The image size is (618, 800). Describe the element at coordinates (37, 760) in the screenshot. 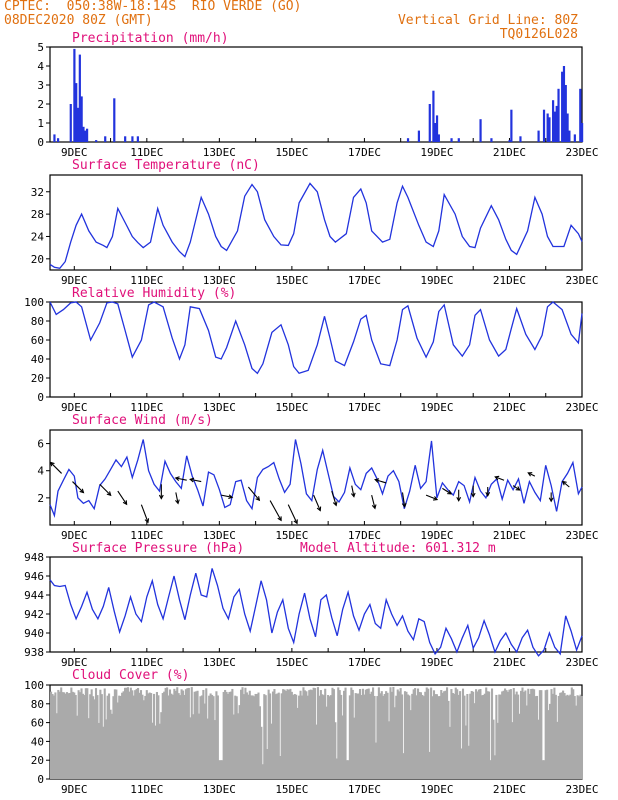

I see `cloud-ytick-label: 20` at that location.